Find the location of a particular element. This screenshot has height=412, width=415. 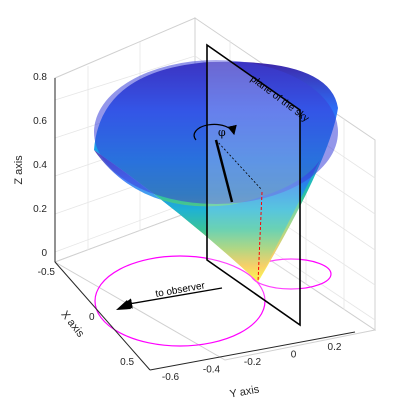

x-tick-label: 0.5 is located at coordinates (127, 362).